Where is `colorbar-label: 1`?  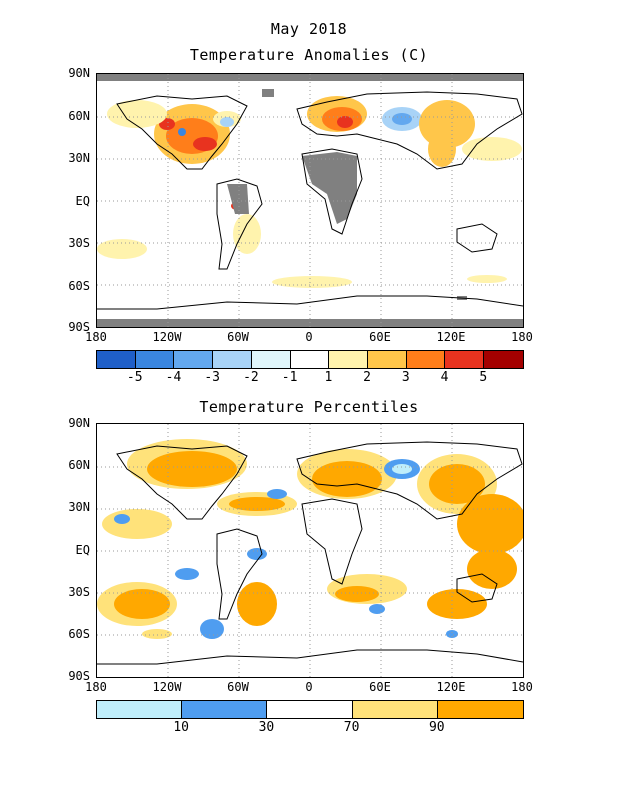
colorbar-label: 1 is located at coordinates (328, 377).